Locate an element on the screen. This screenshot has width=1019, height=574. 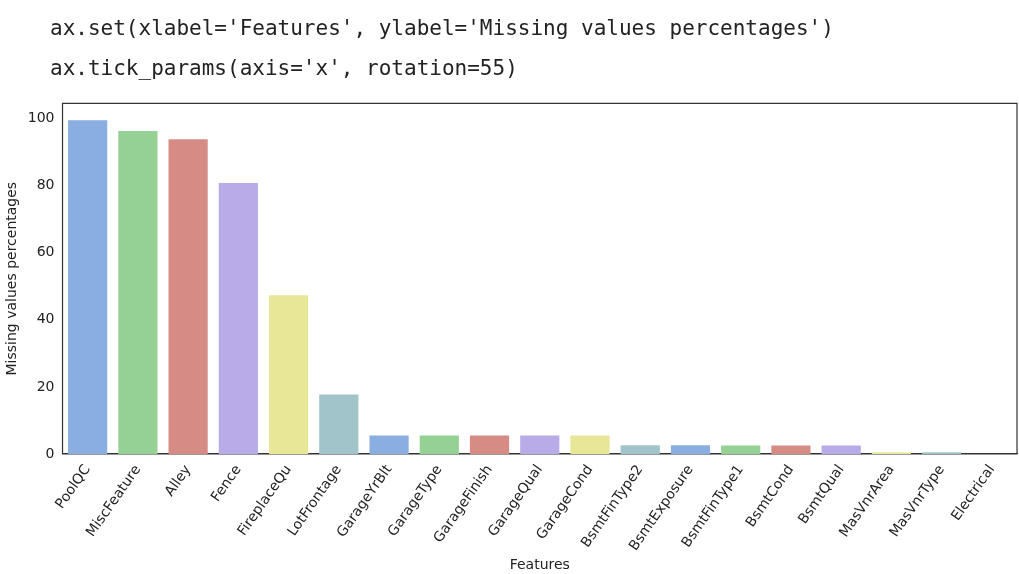
text: ax.set(xlabel='Features', ylabel='Missing values percentages') is located at coordinates (442, 28).